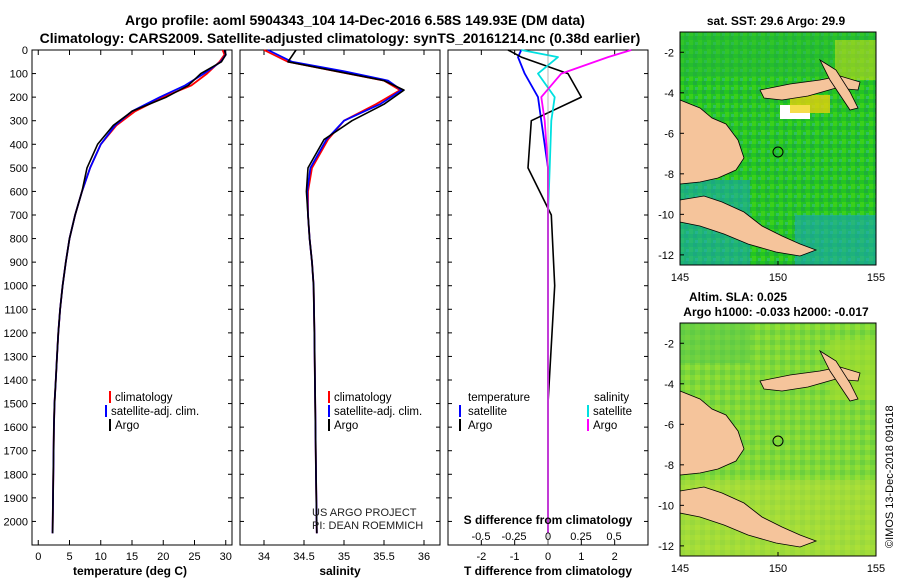 The width and height of the screenshot is (900, 580). I want to click on s-difference-label: S difference from climatology, so click(548, 520).